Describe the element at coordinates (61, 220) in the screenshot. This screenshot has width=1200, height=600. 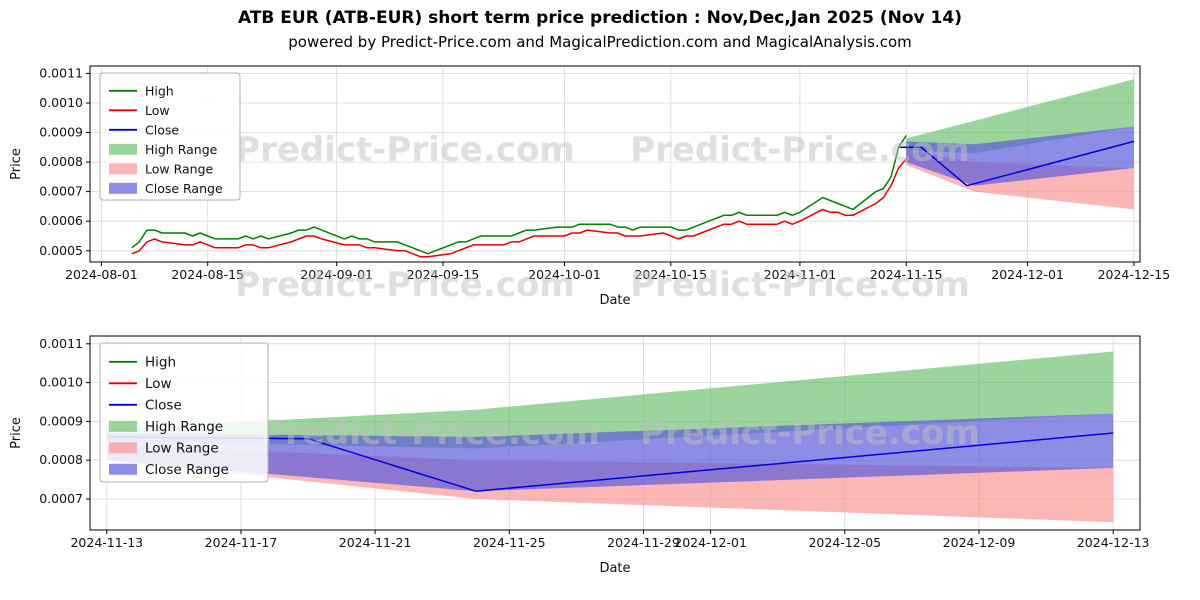
I see `y-tick-label: 0.0006` at that location.